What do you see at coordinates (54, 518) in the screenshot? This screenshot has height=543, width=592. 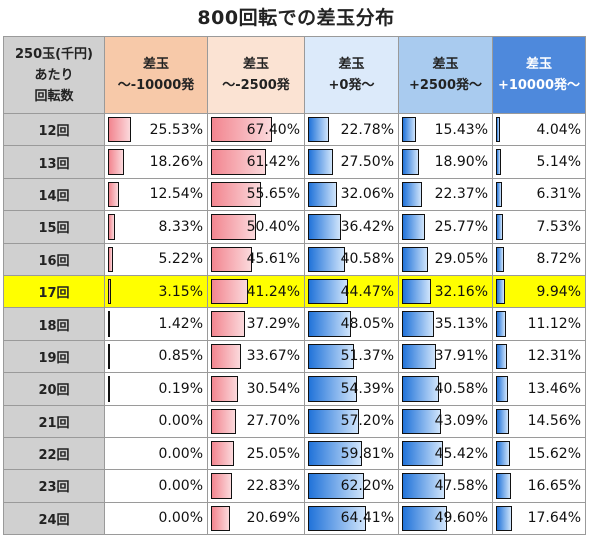 I see `row-label: 24回` at bounding box center [54, 518].